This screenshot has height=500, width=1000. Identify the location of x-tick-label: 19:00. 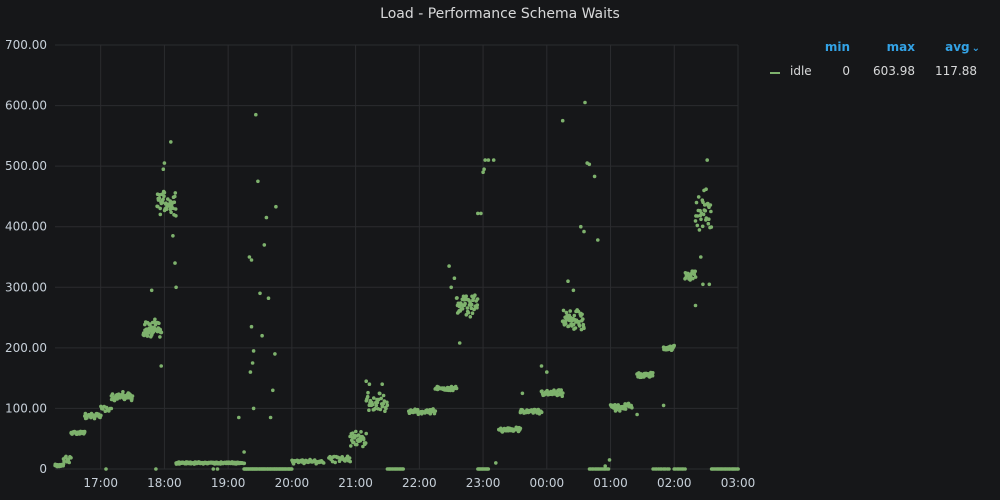
(228, 483).